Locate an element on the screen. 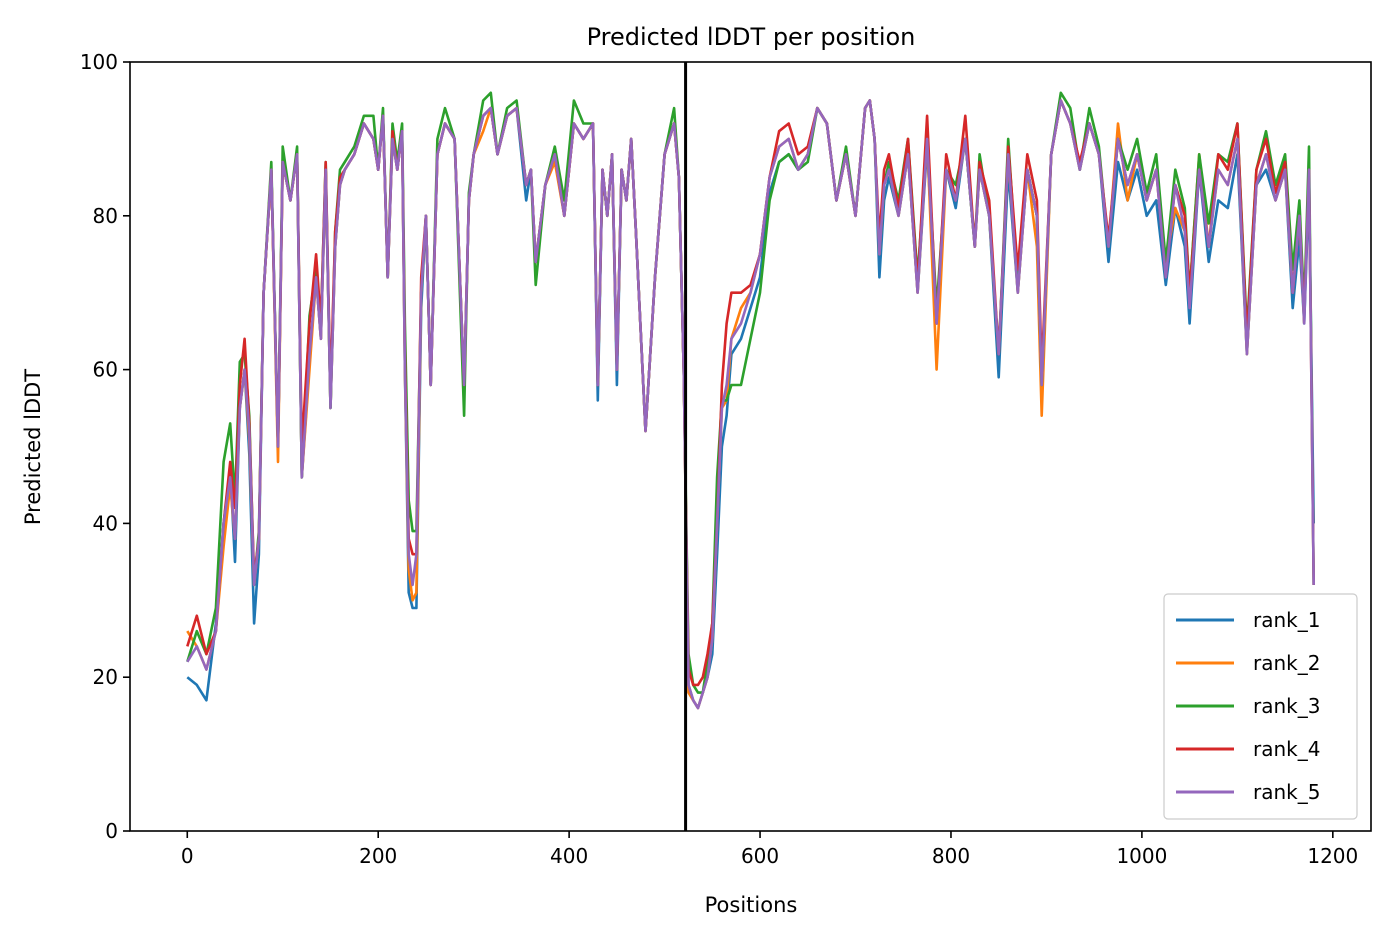 This screenshot has height=939, width=1391. legend-label-rank_2: rank_2 is located at coordinates (1286, 663).